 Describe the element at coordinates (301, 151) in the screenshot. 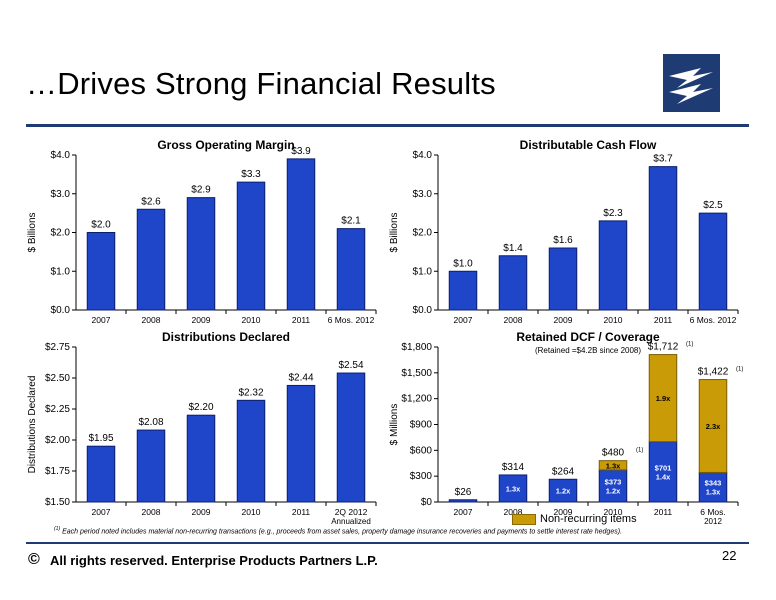

I see `bar-value-label: $3.9` at that location.